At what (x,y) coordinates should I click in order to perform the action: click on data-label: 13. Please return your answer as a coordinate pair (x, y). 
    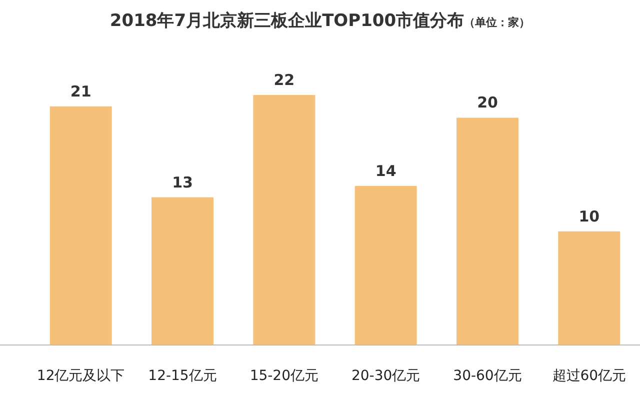
    Looking at the image, I should click on (182, 182).